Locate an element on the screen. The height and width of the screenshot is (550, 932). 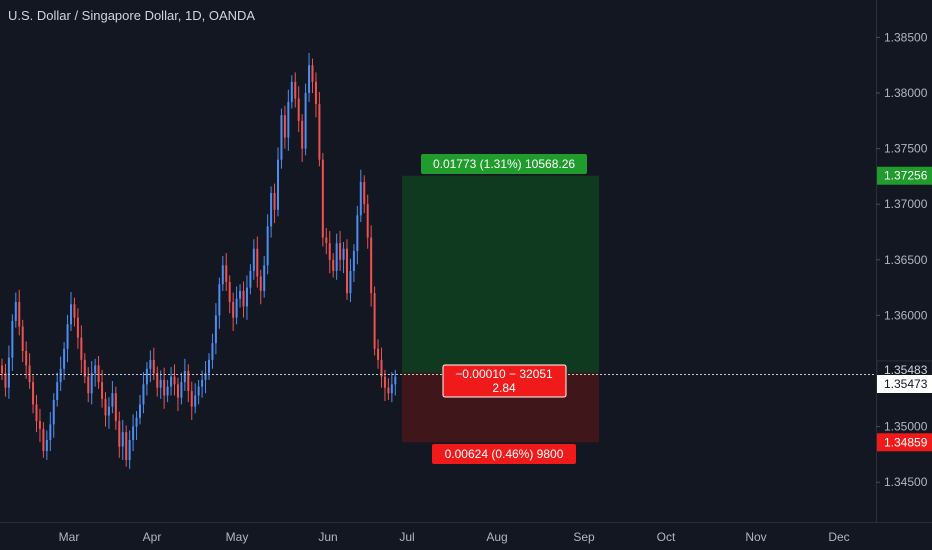
time-tick-label: Mar is located at coordinates (69, 537).